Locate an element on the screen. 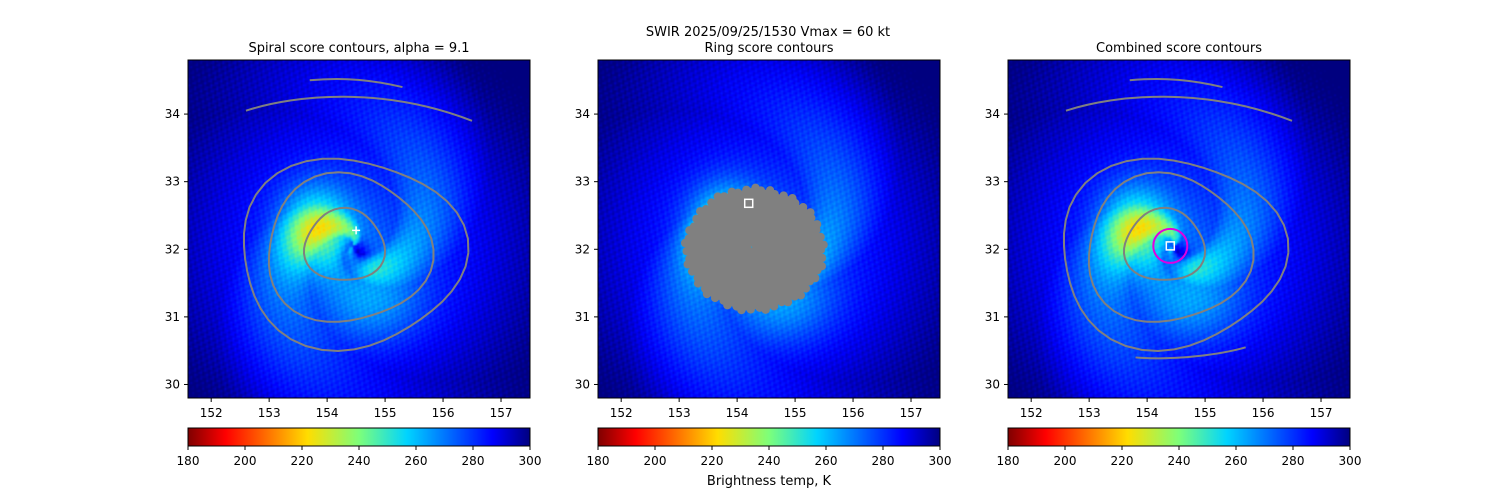 The image size is (1500, 500). panel-title: Spiral score contours, alpha = 9.1 is located at coordinates (358, 48).